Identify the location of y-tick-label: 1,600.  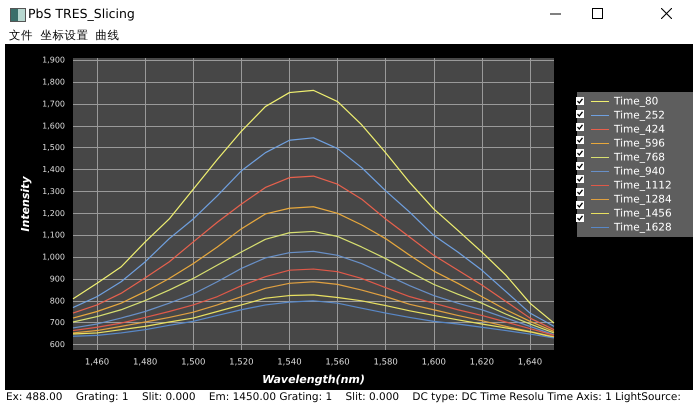
(53, 125).